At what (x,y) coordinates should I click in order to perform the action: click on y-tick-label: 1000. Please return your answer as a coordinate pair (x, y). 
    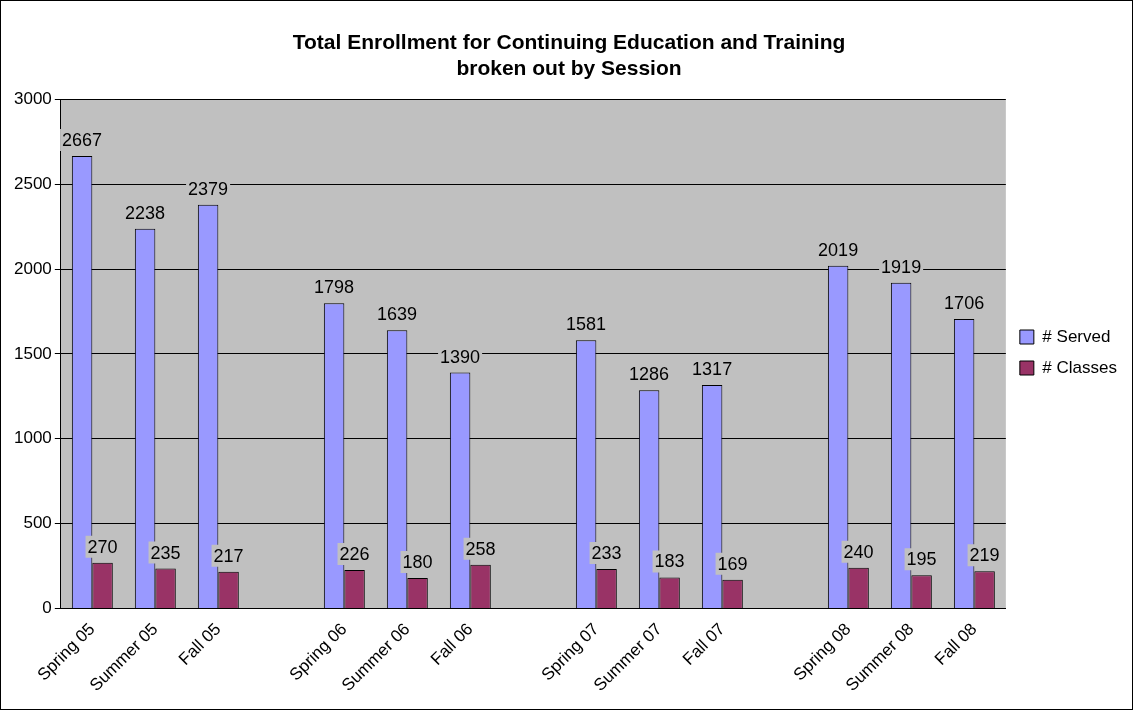
    Looking at the image, I should click on (32, 438).